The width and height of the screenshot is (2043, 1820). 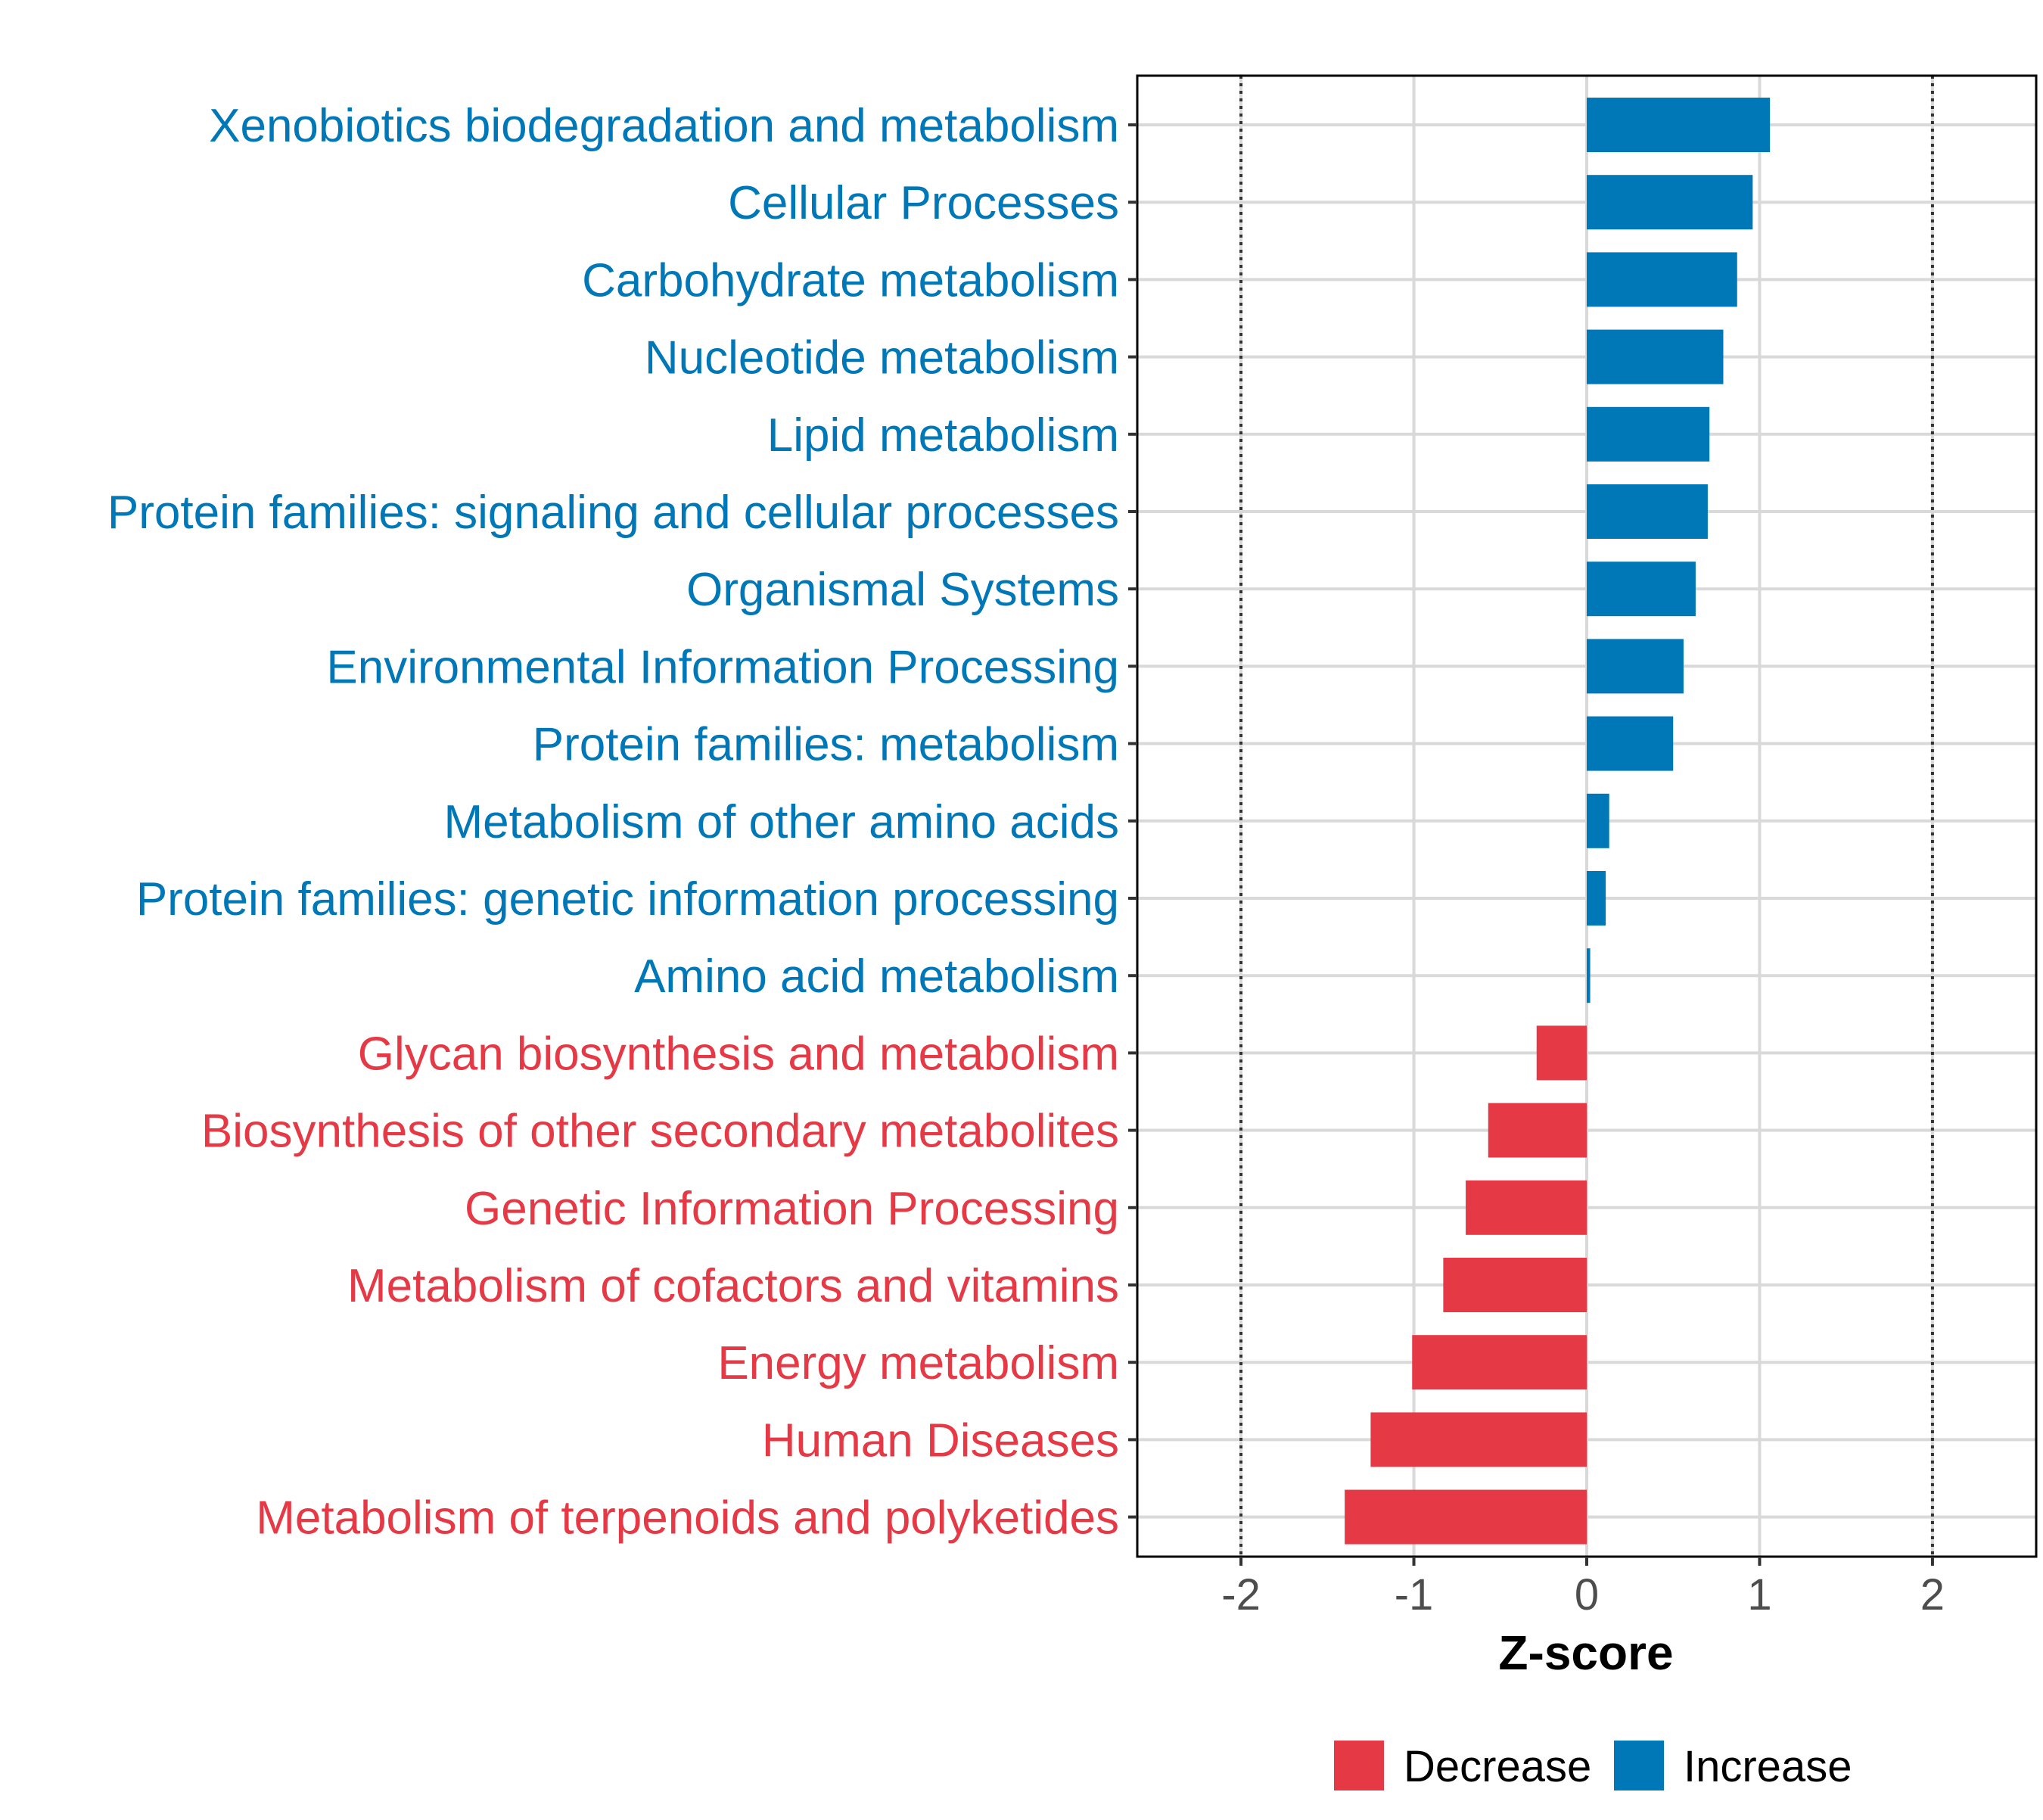 I want to click on category-label: Protein families: metabolism, so click(x=826, y=745).